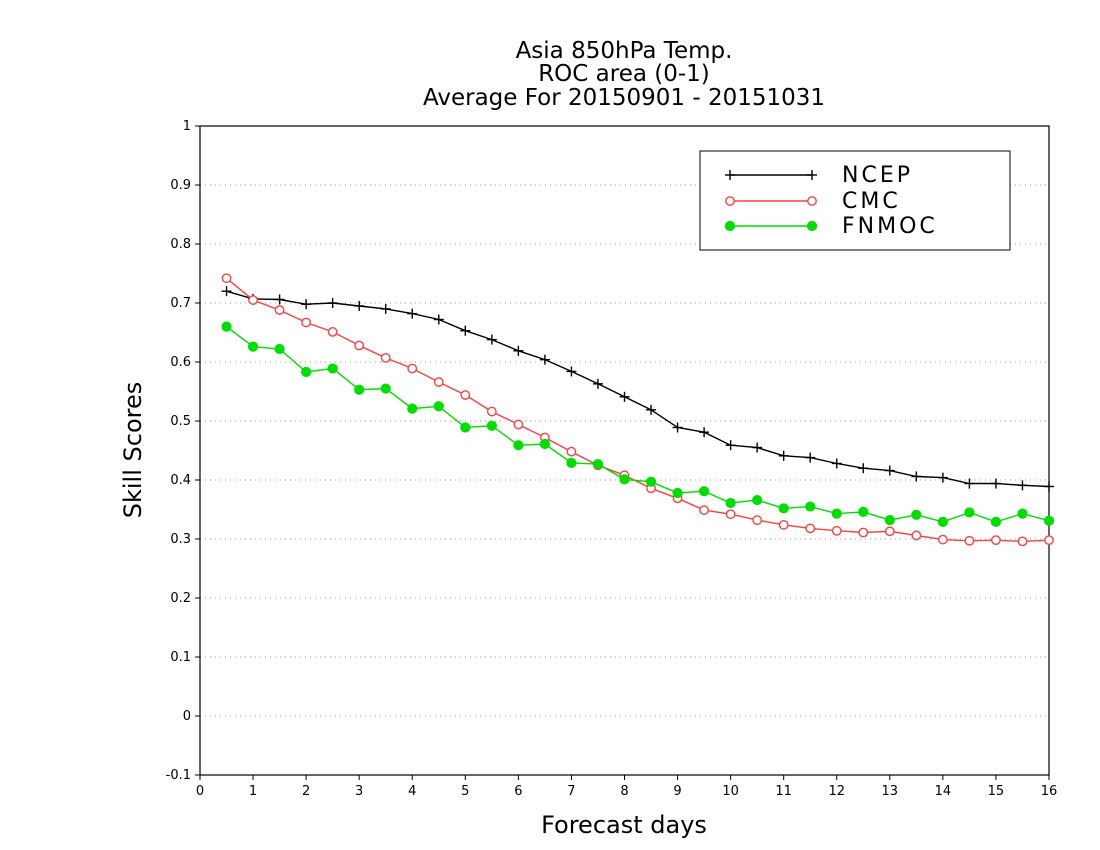  What do you see at coordinates (180, 244) in the screenshot?
I see `y-tick-label: 0.8` at bounding box center [180, 244].